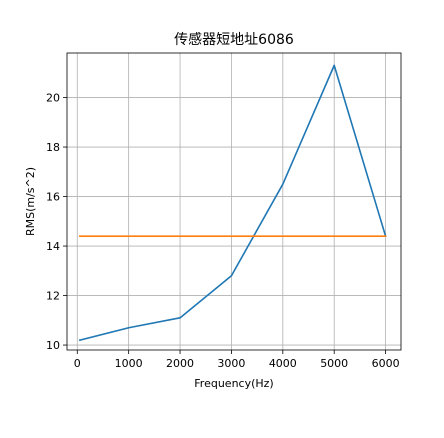 This screenshot has height=438, width=444. Describe the element at coordinates (234, 39) in the screenshot. I see `chart-title: 传感器短地址6086` at that location.